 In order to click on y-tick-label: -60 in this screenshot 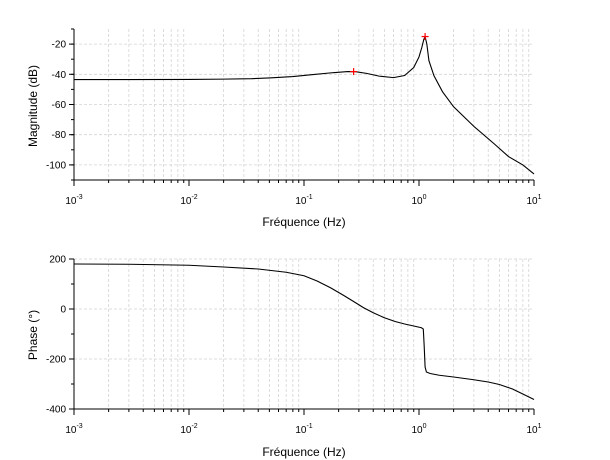, I will do `click(59, 105)`.